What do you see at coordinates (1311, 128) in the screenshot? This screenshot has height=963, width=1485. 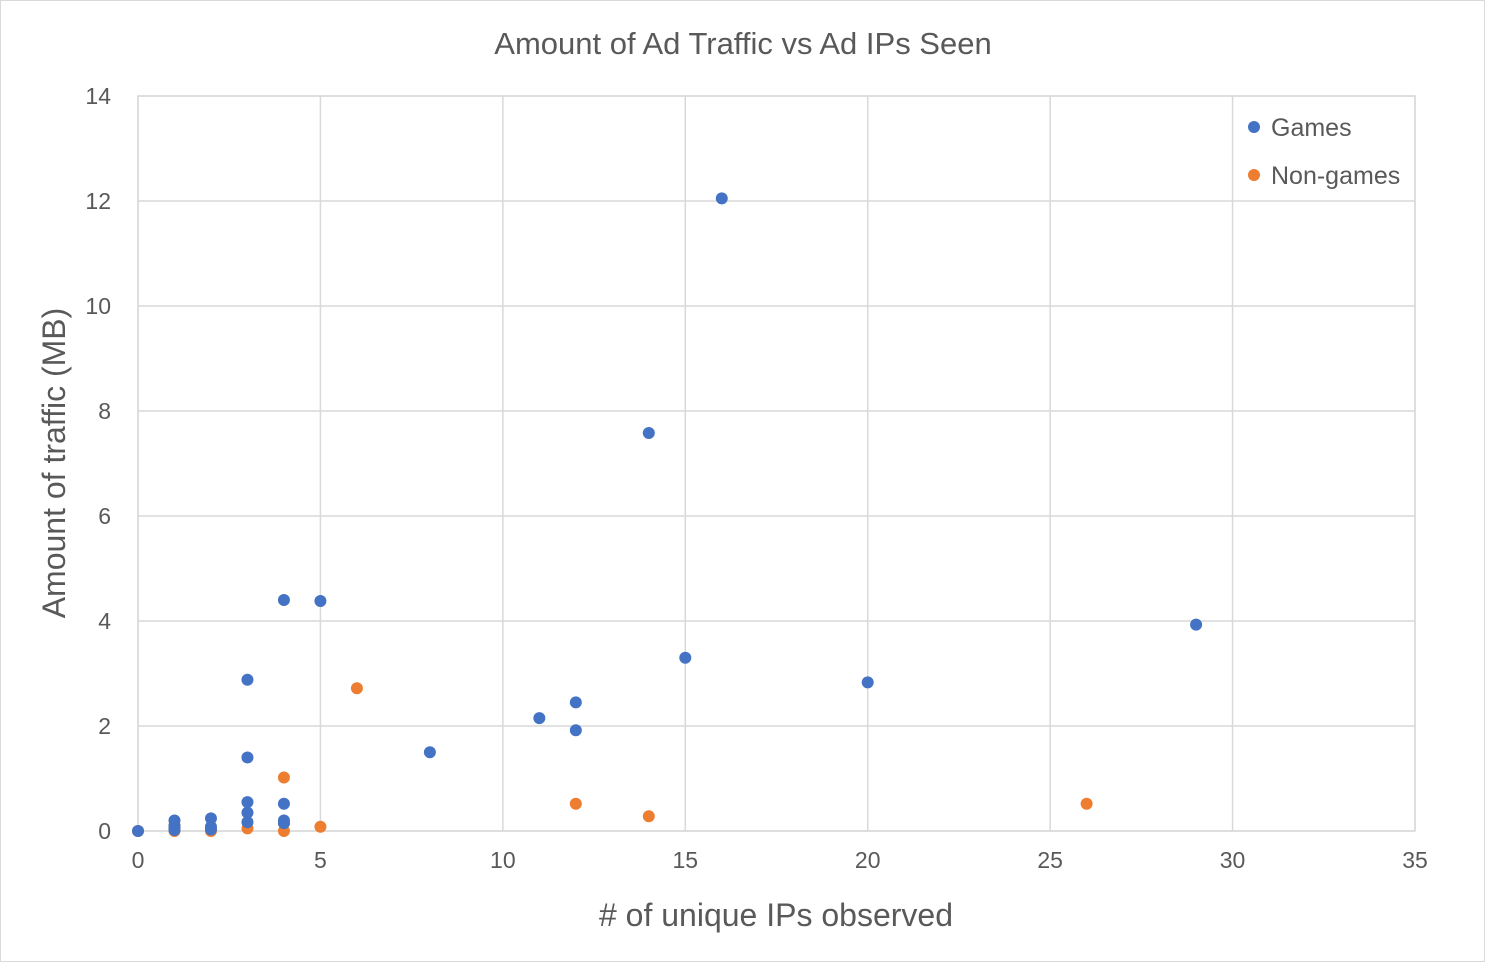 I see `legend-label: Games` at bounding box center [1311, 128].